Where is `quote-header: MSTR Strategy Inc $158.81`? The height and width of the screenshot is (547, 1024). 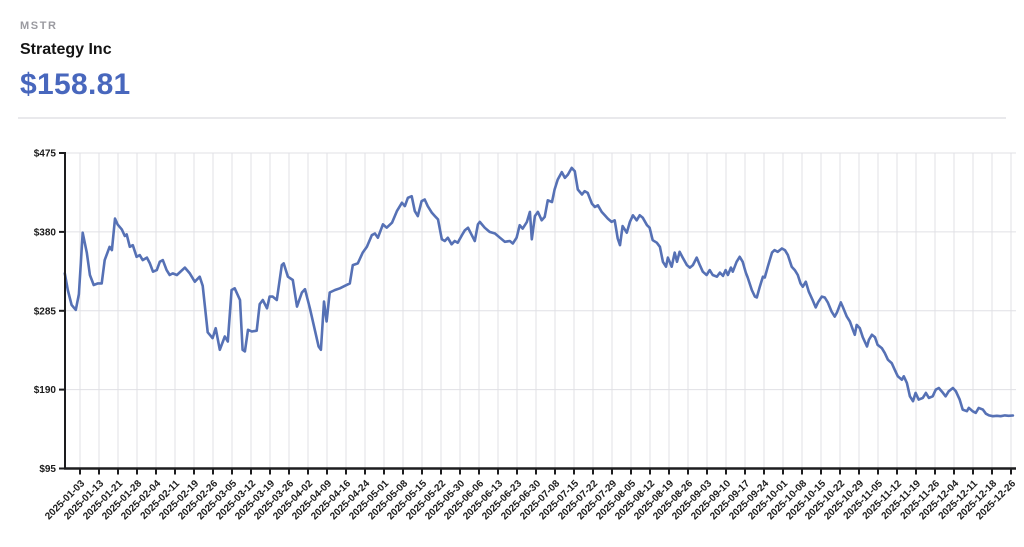
quote-header: MSTR Strategy Inc $158.81 is located at coordinates (75, 61).